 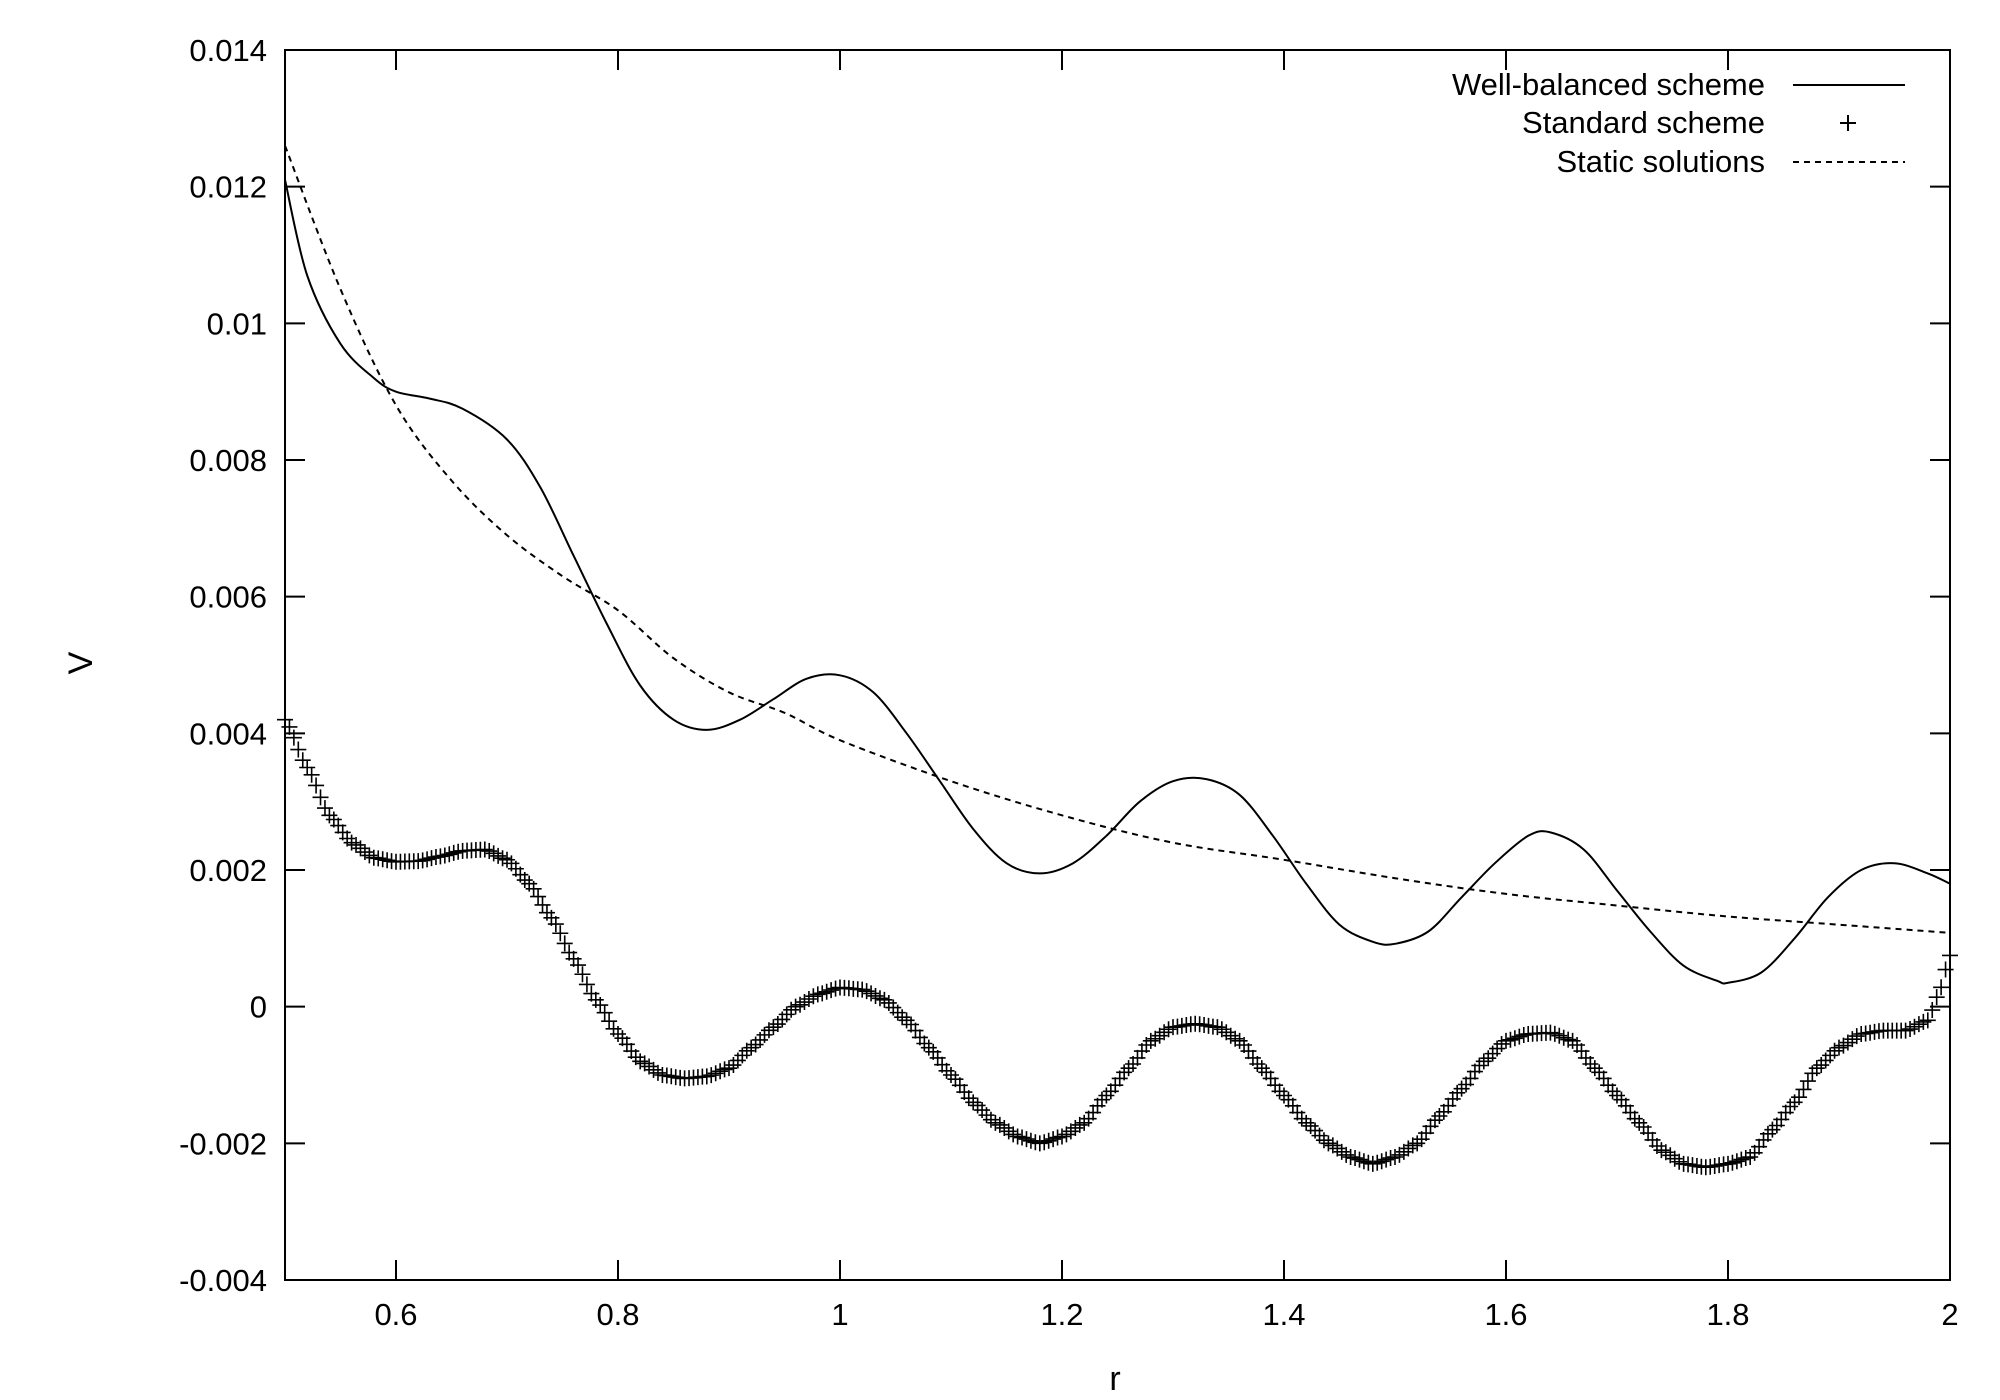 I want to click on legend-label: Static solutions, so click(x=1661, y=161).